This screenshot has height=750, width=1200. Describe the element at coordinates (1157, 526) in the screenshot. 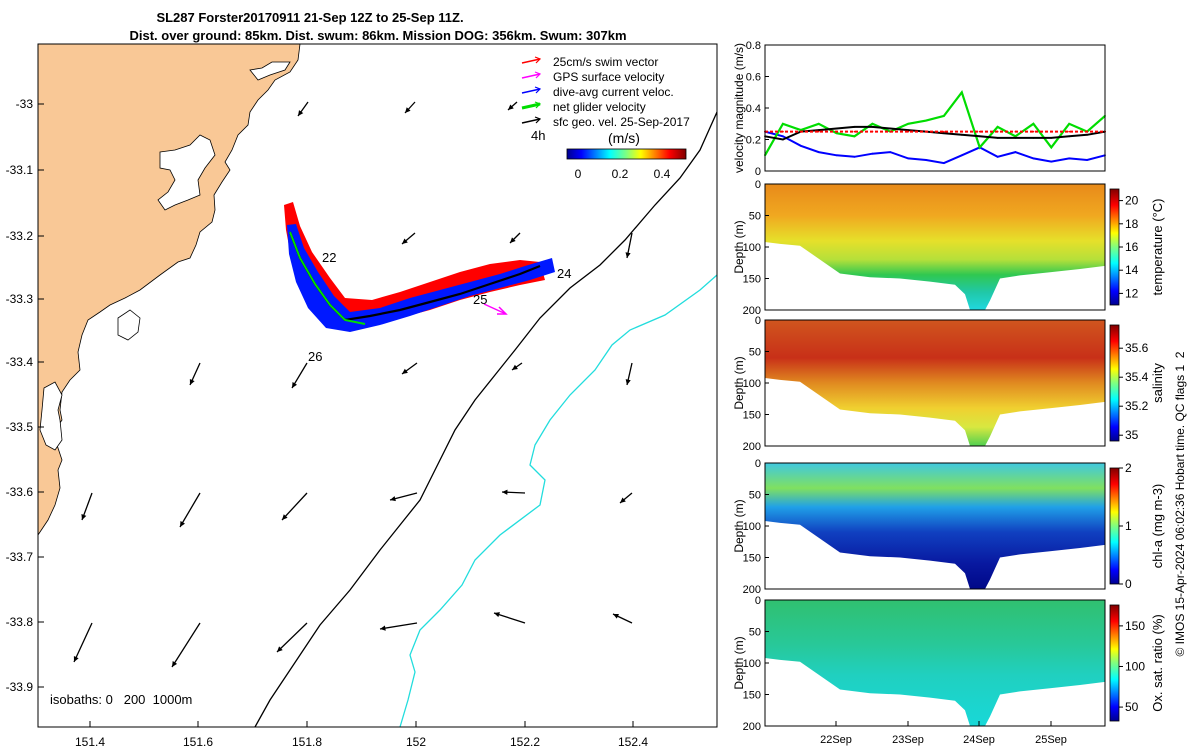

I see `chla-colorbar-label: chl-a (mg m-3)` at that location.